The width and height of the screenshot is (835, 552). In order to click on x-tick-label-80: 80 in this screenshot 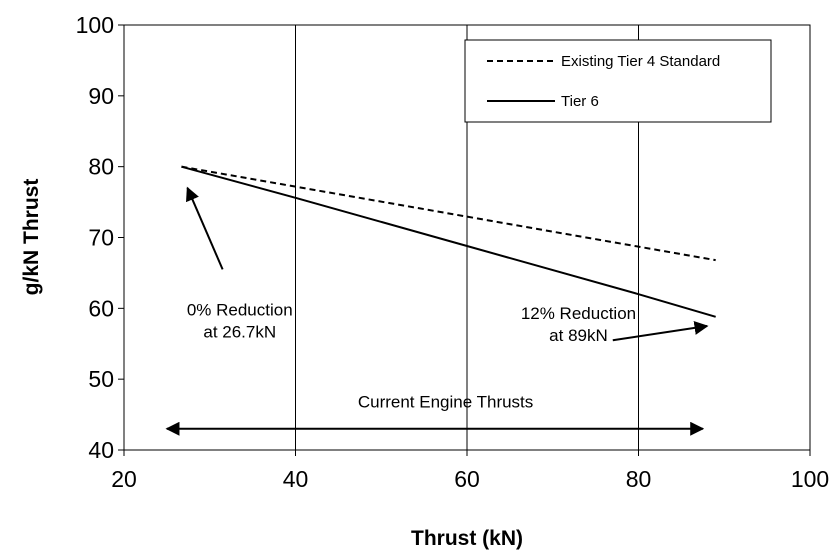, I will do `click(639, 479)`.